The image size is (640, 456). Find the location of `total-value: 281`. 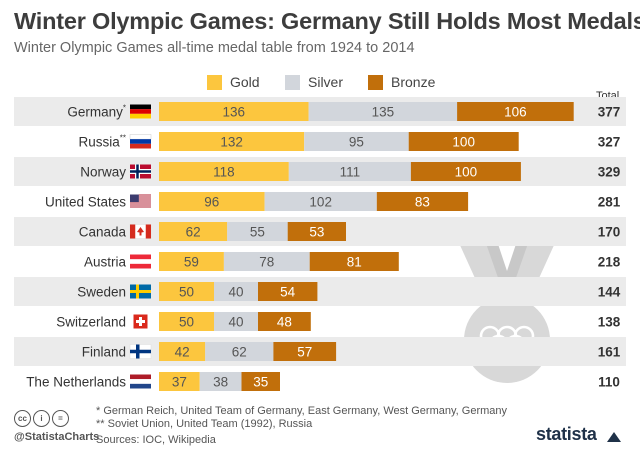

total-value: 281 is located at coordinates (609, 202).